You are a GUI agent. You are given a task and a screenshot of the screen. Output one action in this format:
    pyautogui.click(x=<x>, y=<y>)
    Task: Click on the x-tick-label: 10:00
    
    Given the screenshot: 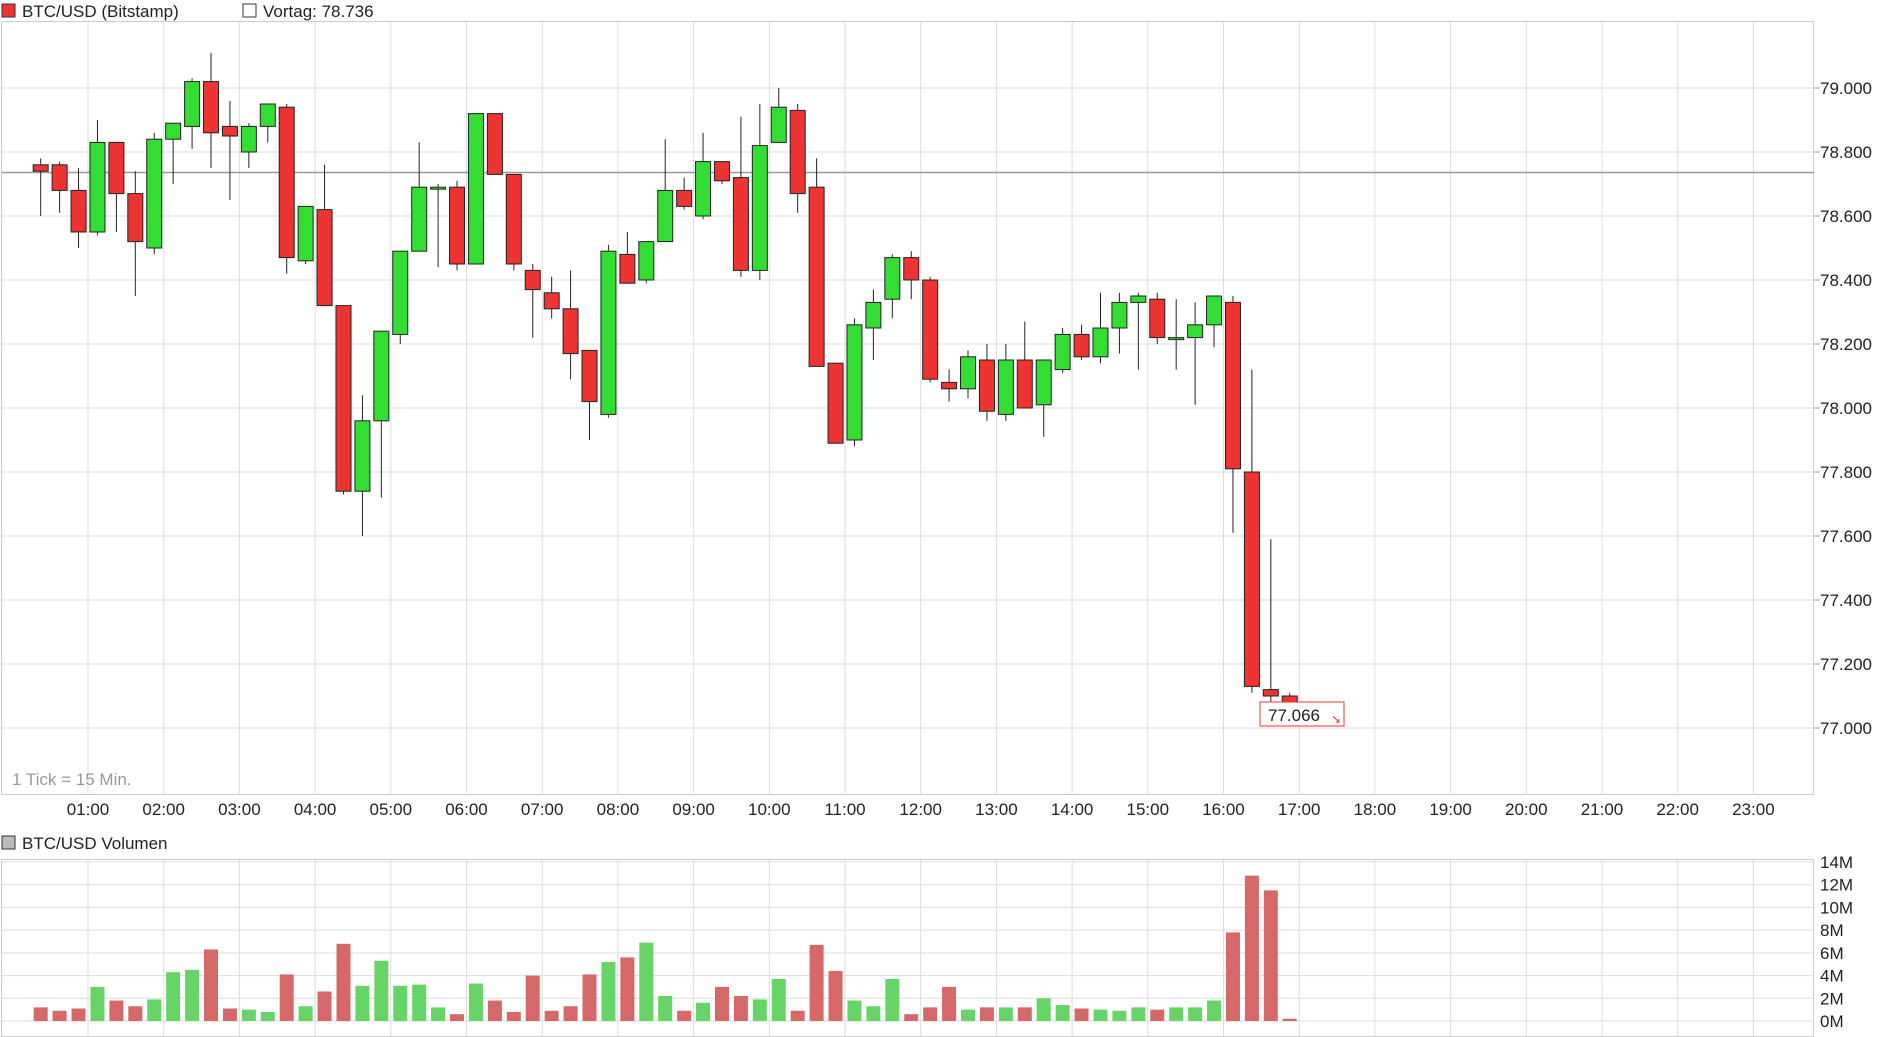 What is the action you would take?
    pyautogui.click(x=769, y=809)
    